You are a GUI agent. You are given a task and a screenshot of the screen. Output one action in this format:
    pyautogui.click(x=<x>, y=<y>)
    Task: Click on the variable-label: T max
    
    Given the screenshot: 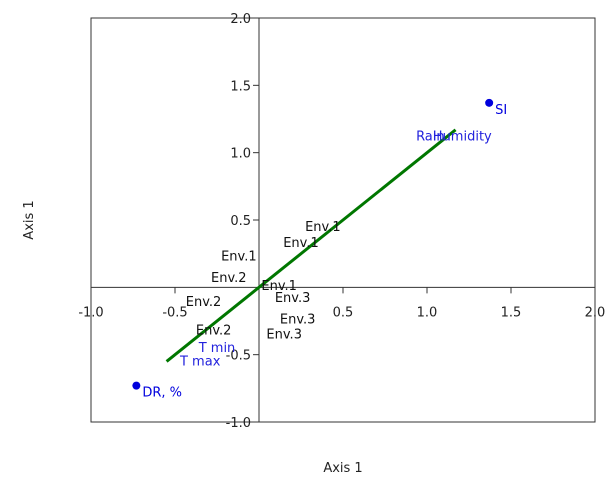 What is the action you would take?
    pyautogui.click(x=200, y=361)
    